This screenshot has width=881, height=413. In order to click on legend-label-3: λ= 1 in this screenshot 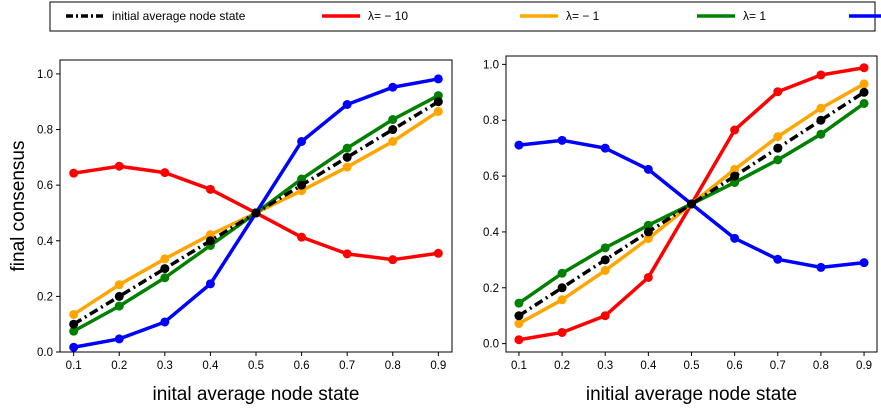, I will do `click(754, 16)`.